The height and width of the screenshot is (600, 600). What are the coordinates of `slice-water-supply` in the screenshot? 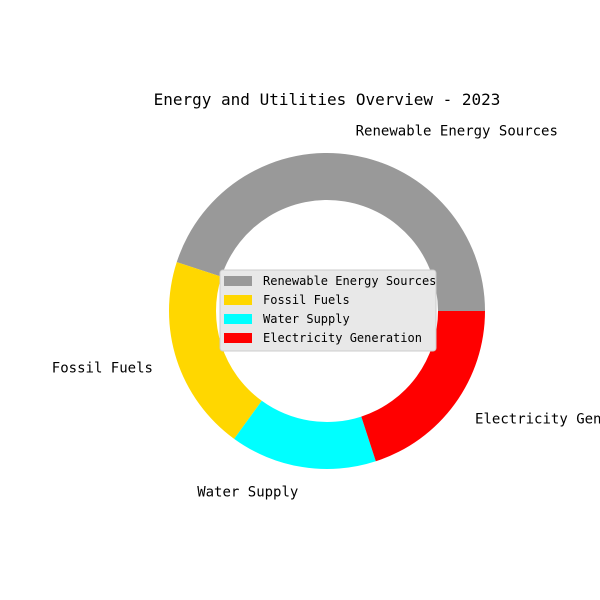 It's located at (305, 435).